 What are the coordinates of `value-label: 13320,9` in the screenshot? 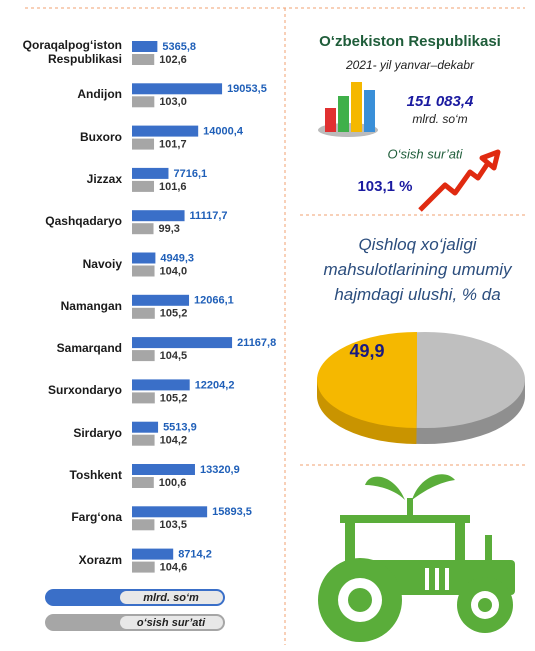 It's located at (220, 470).